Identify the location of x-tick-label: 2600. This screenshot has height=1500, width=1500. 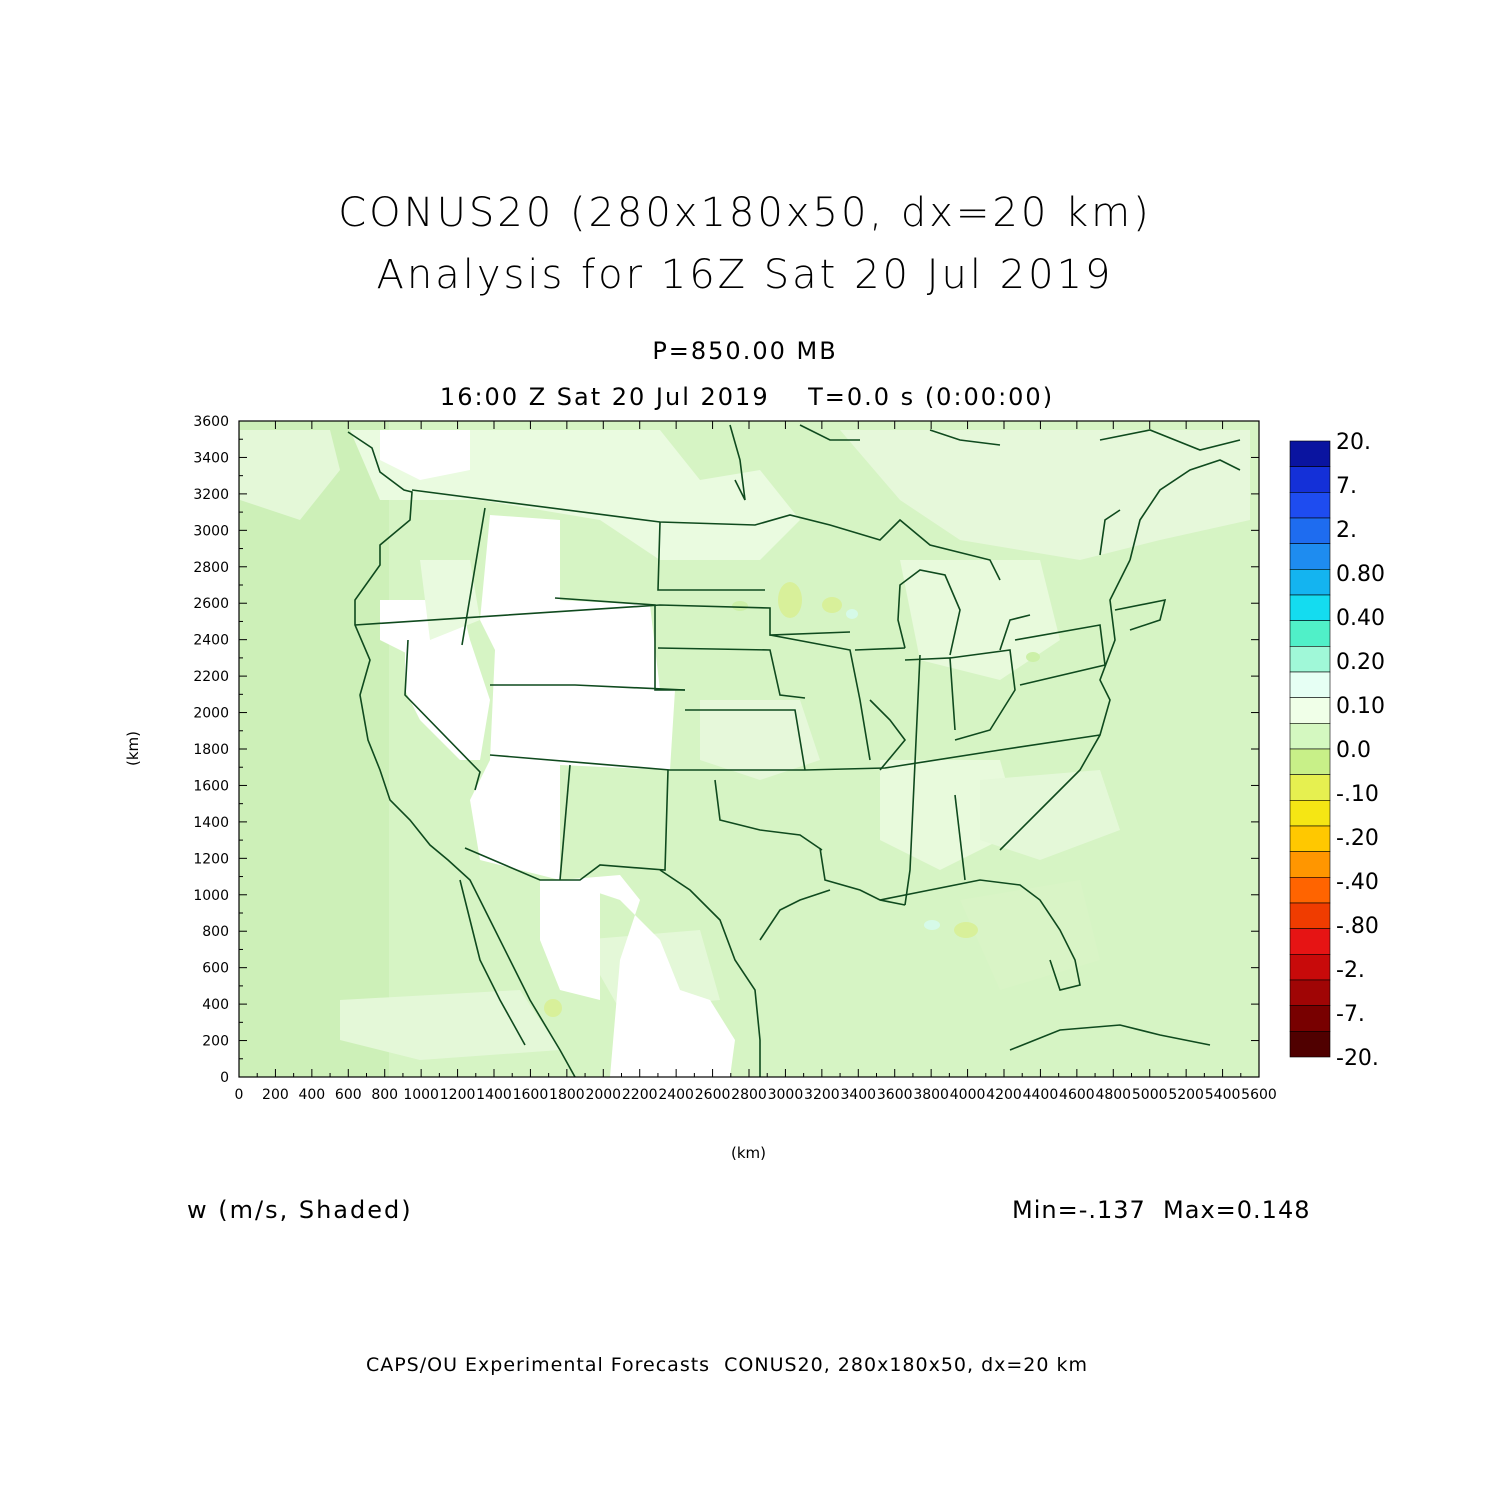
(713, 1095).